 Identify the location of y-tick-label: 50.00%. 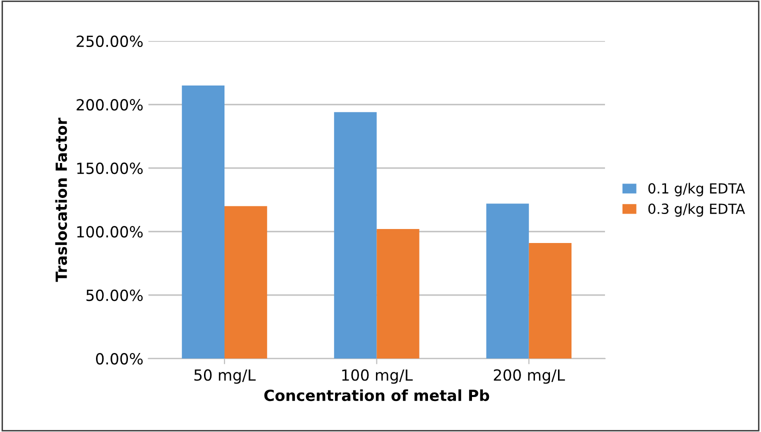
(114, 296).